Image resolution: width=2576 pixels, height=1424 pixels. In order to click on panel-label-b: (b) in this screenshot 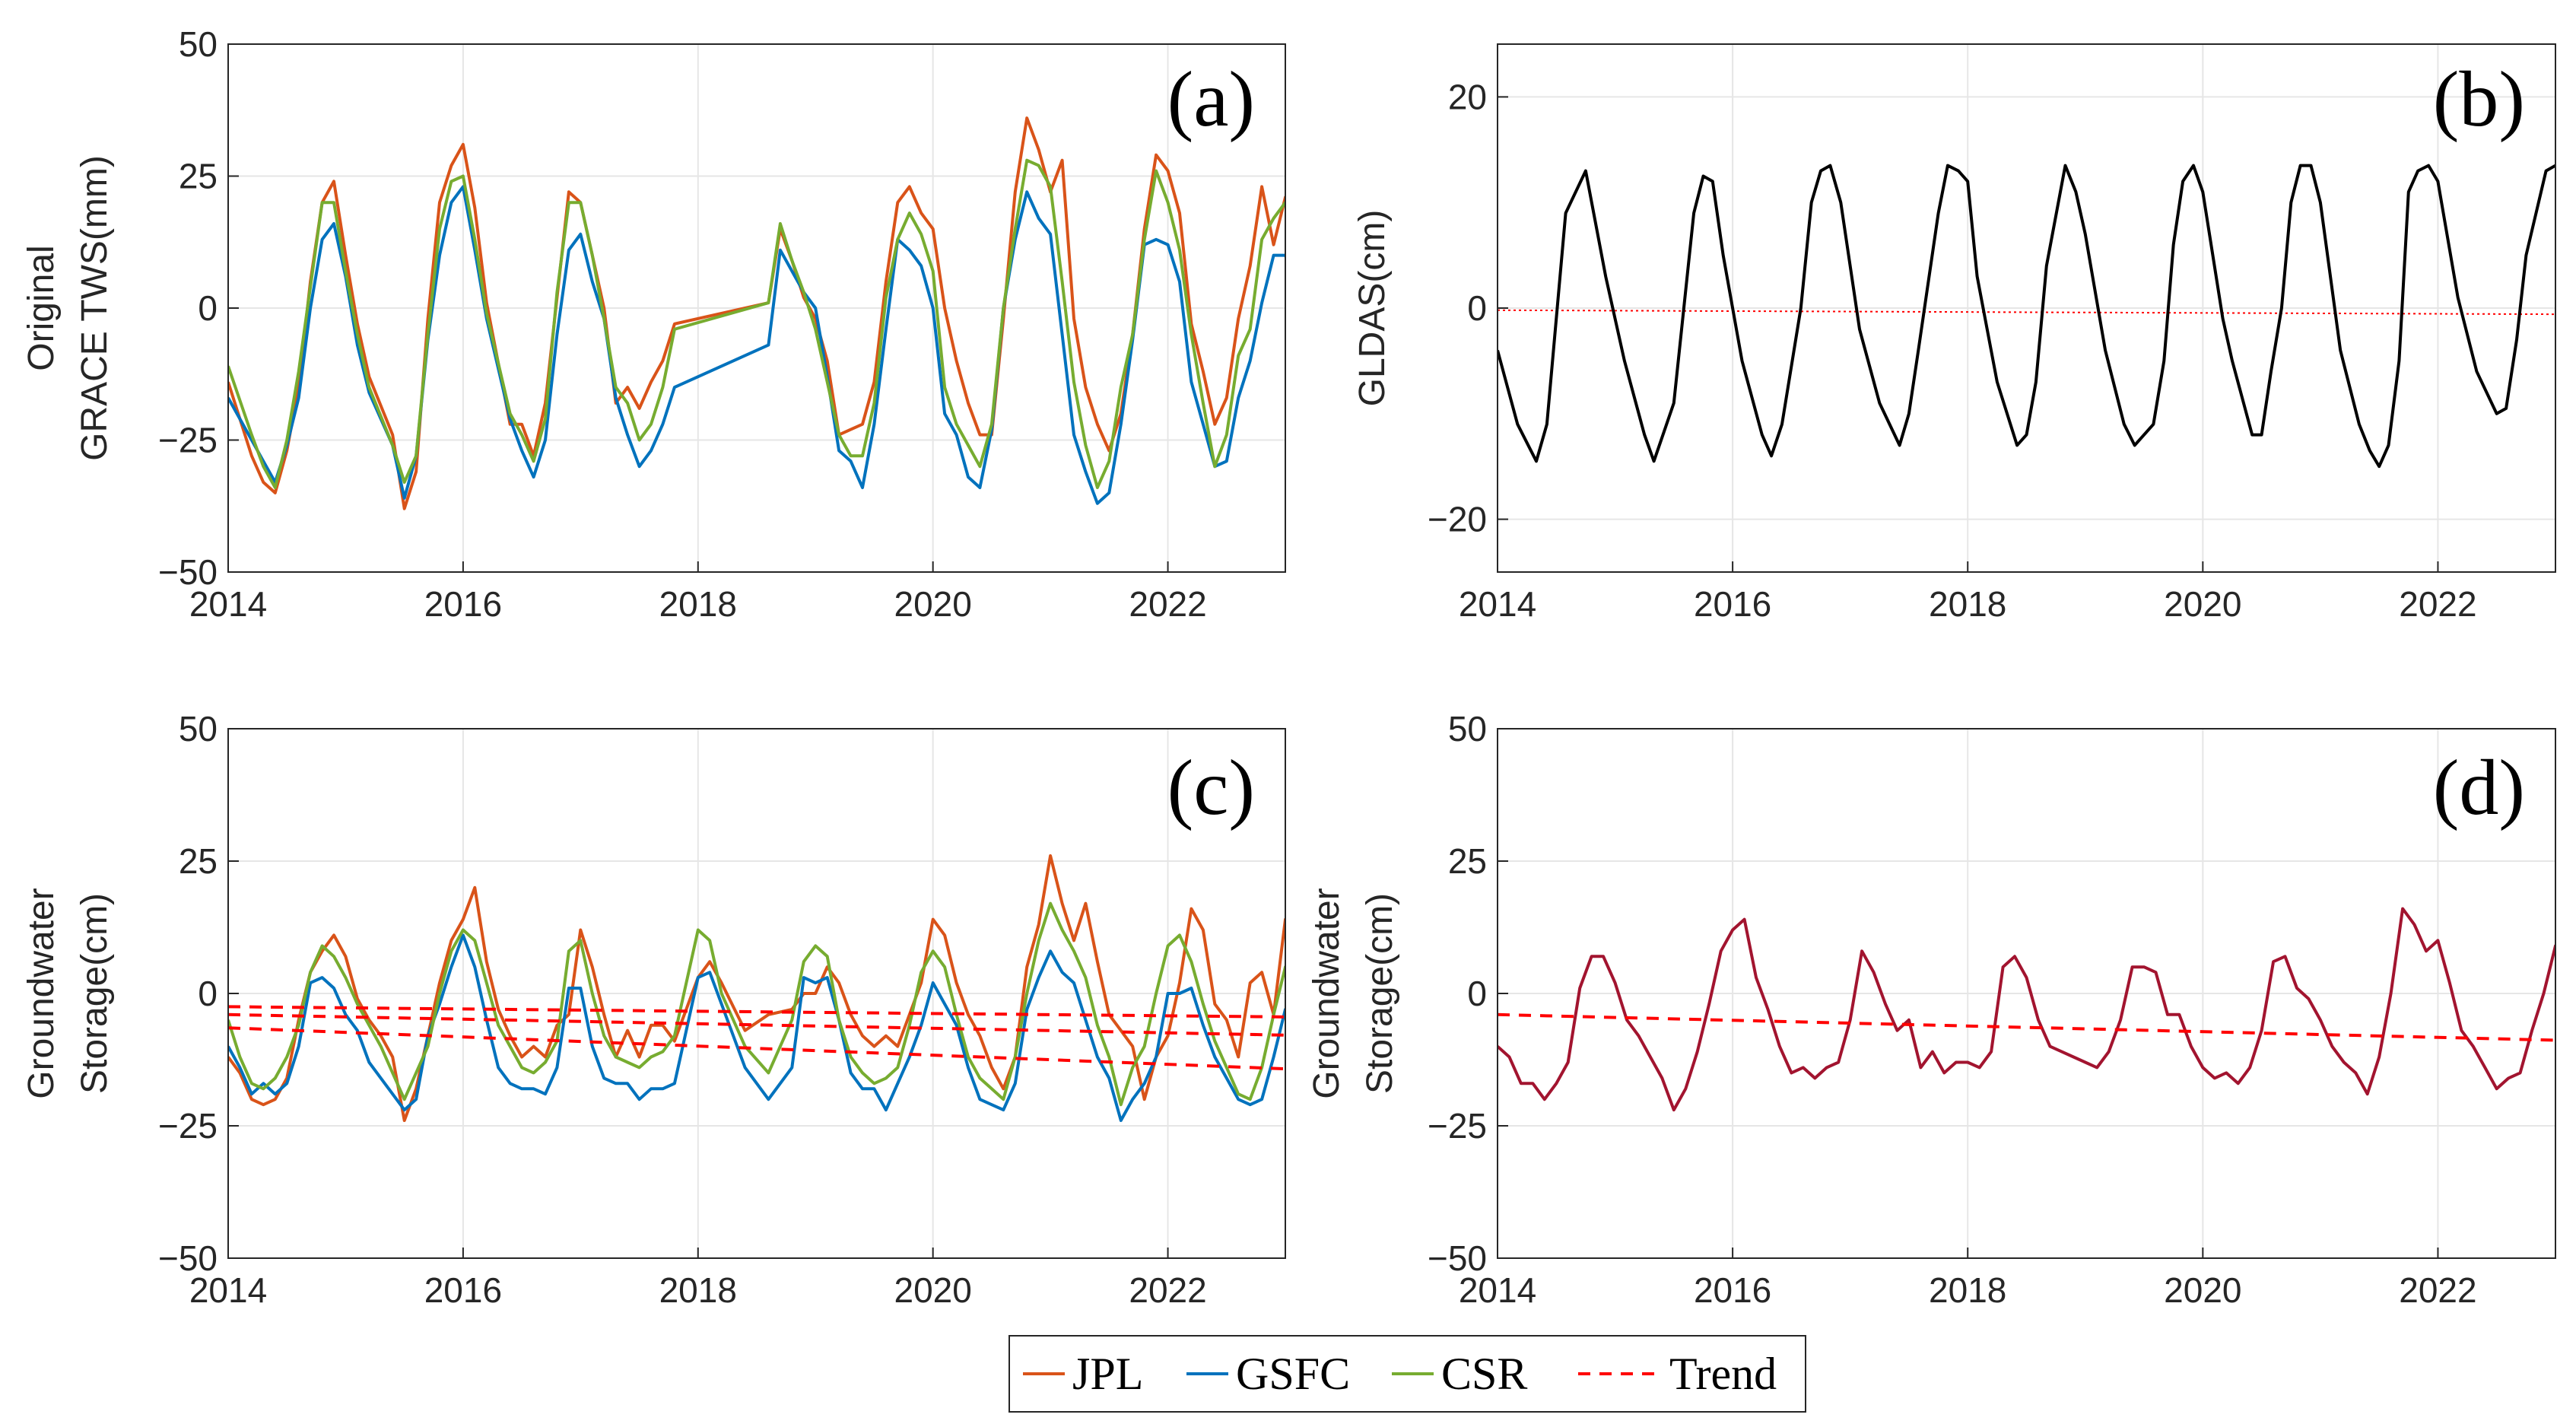, I will do `click(2479, 99)`.